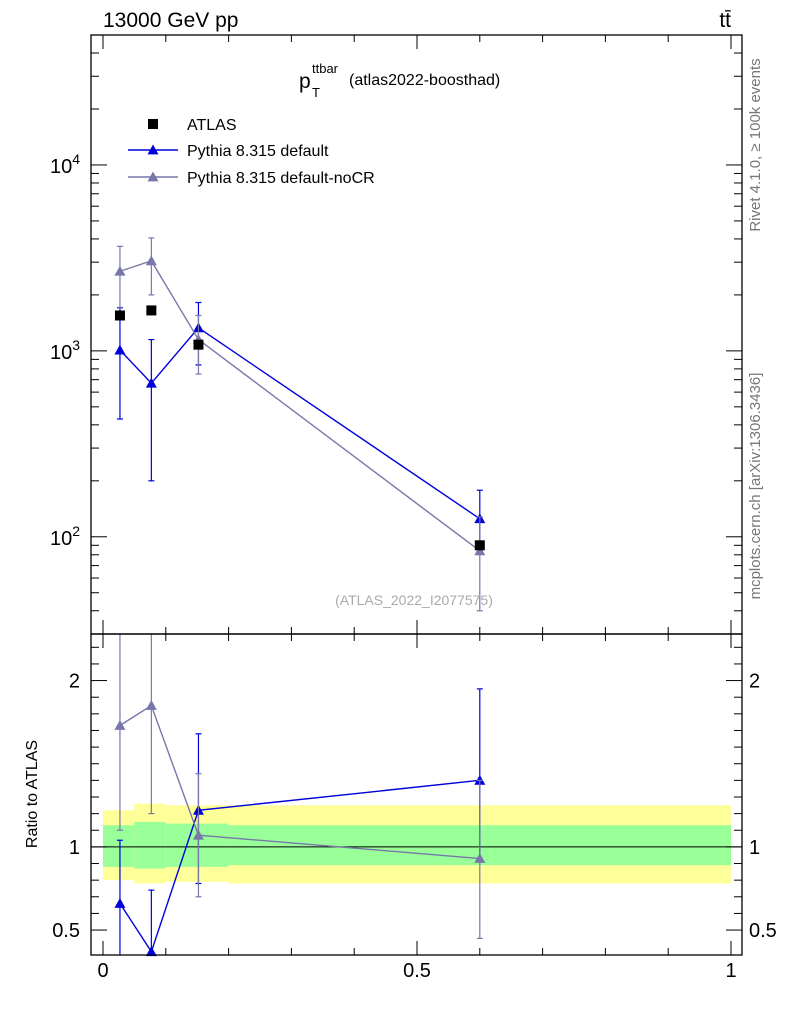 This screenshot has width=786, height=1024. I want to click on ratio-panel, so click(300, 795).